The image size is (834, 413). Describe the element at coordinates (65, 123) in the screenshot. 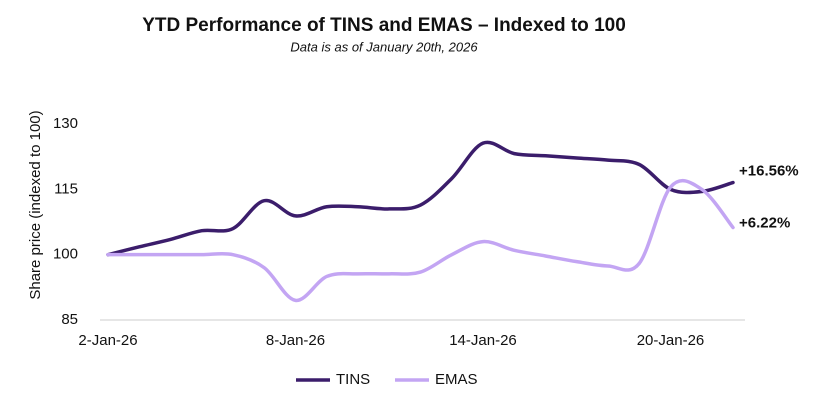

I see `y-tick-label: 130` at that location.